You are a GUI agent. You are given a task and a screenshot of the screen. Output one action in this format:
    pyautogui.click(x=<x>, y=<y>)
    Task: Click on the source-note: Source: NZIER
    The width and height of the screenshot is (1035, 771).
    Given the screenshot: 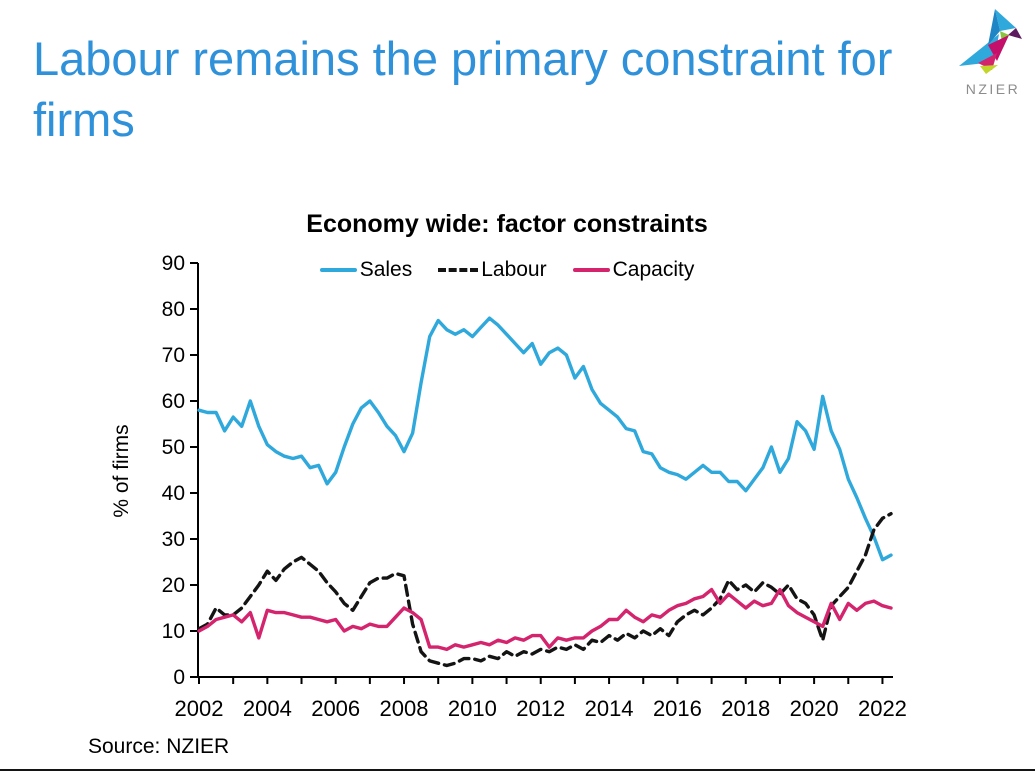 What is the action you would take?
    pyautogui.click(x=159, y=746)
    